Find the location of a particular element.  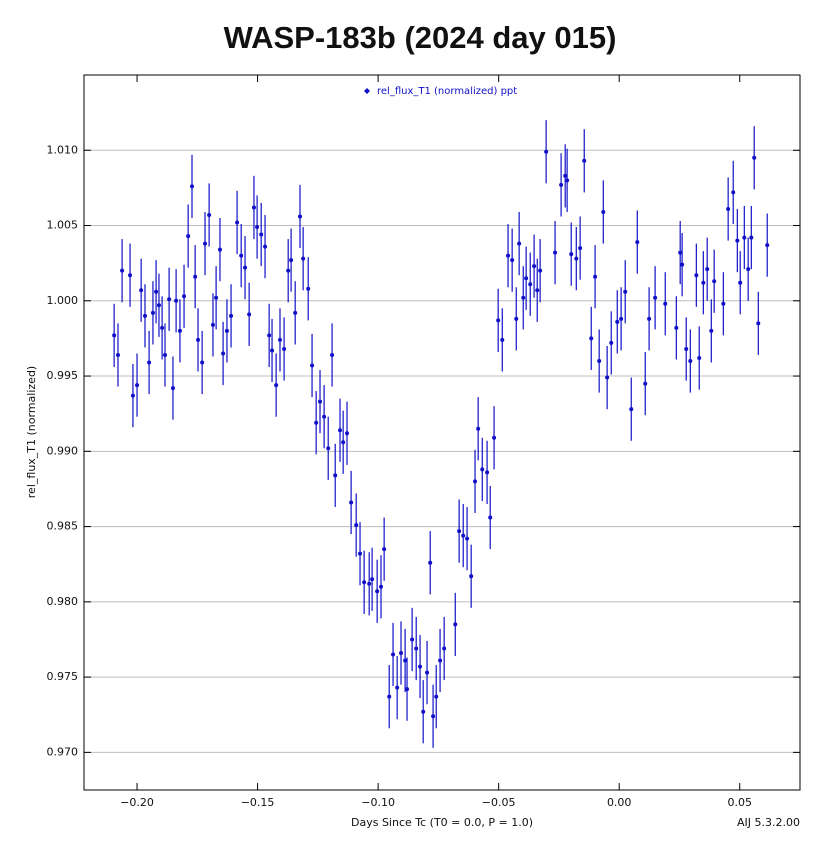

y-tick-label: 0.985 is located at coordinates (63, 526).